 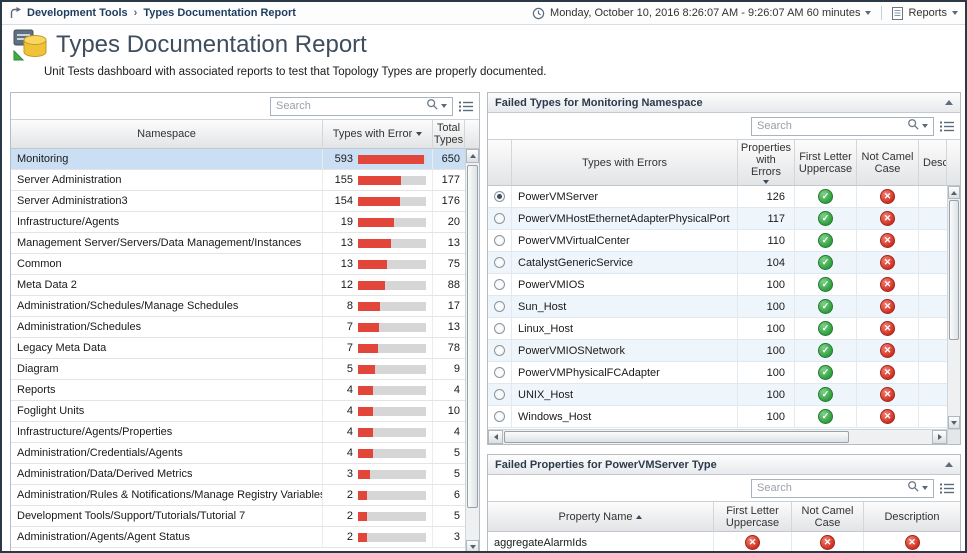 I want to click on description-cell, so click(x=933, y=306).